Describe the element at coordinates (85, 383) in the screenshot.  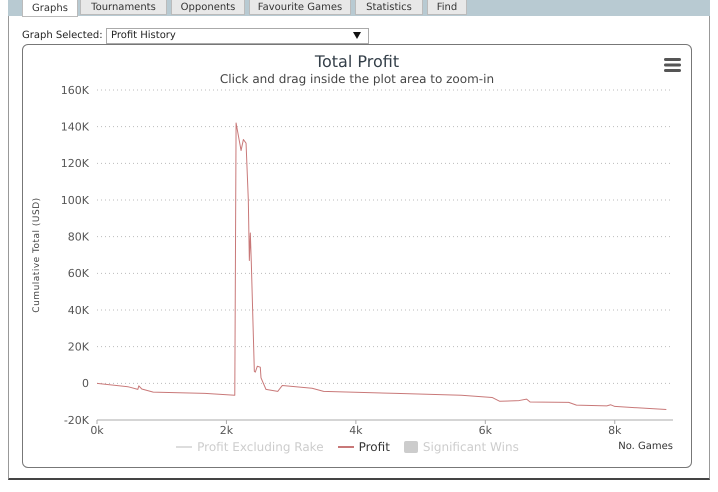
I see `y-tick-label: 0` at that location.